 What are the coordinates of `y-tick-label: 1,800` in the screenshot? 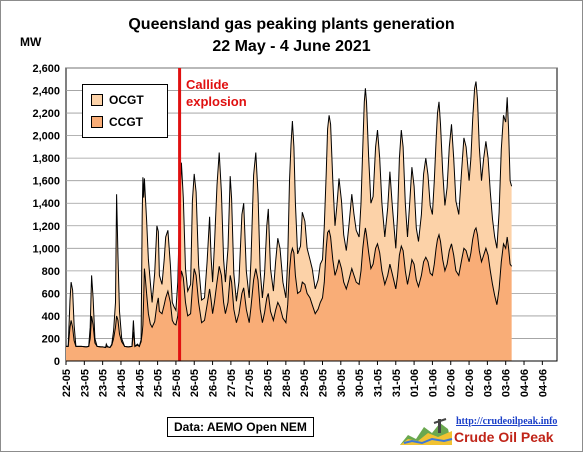 It's located at (46, 159).